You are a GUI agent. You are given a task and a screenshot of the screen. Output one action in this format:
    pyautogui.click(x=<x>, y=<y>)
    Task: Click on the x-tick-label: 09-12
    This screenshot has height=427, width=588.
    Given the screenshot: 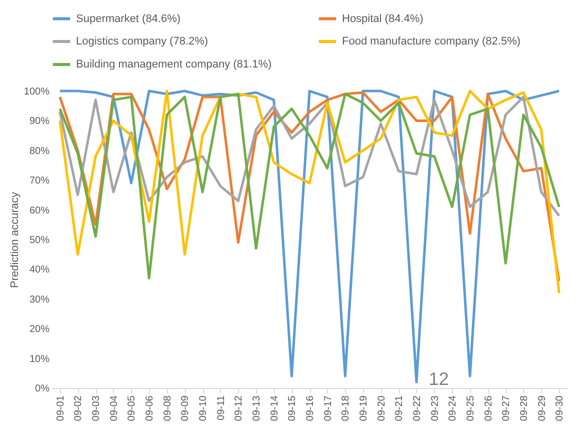 What is the action you would take?
    pyautogui.click(x=239, y=408)
    